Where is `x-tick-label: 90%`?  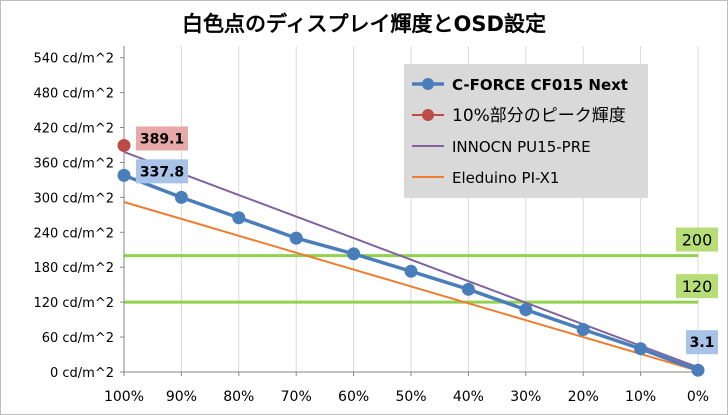
x-tick-label: 90% is located at coordinates (181, 397).